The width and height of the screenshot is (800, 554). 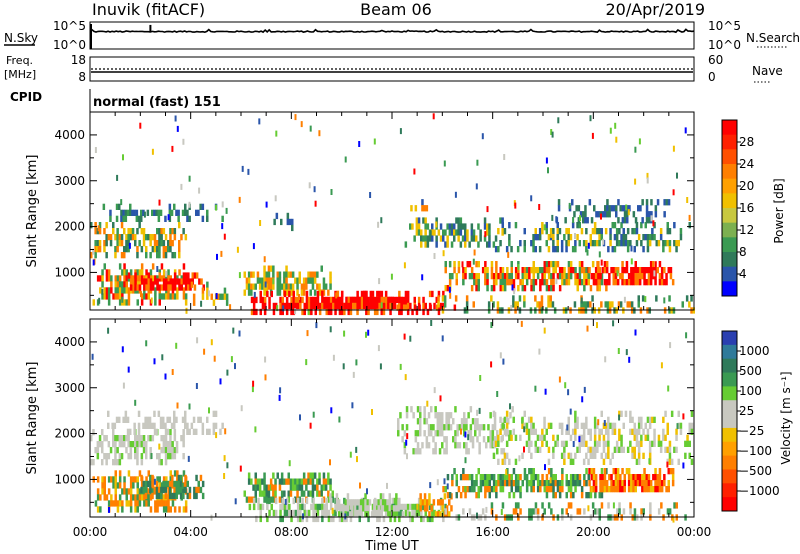 I want to click on x-tick-label: 04:00, so click(x=190, y=532).